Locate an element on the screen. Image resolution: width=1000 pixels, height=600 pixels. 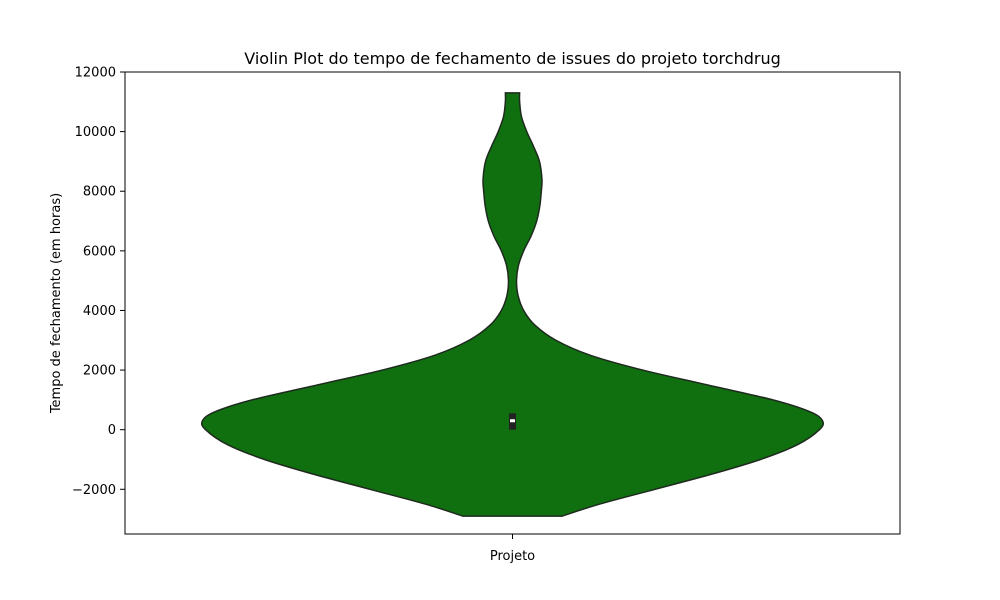
y-tick-label: 8000 is located at coordinates (99, 192).